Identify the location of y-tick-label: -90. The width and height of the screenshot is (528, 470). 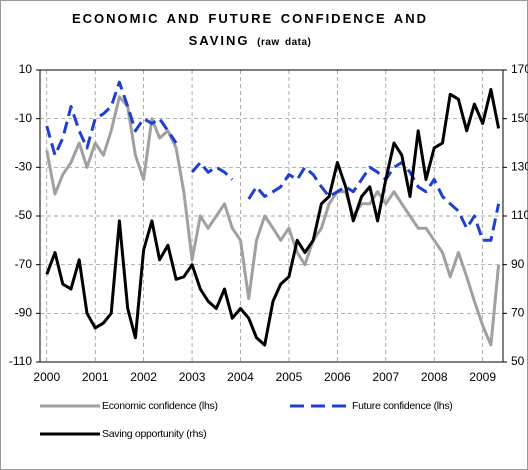
(24, 313).